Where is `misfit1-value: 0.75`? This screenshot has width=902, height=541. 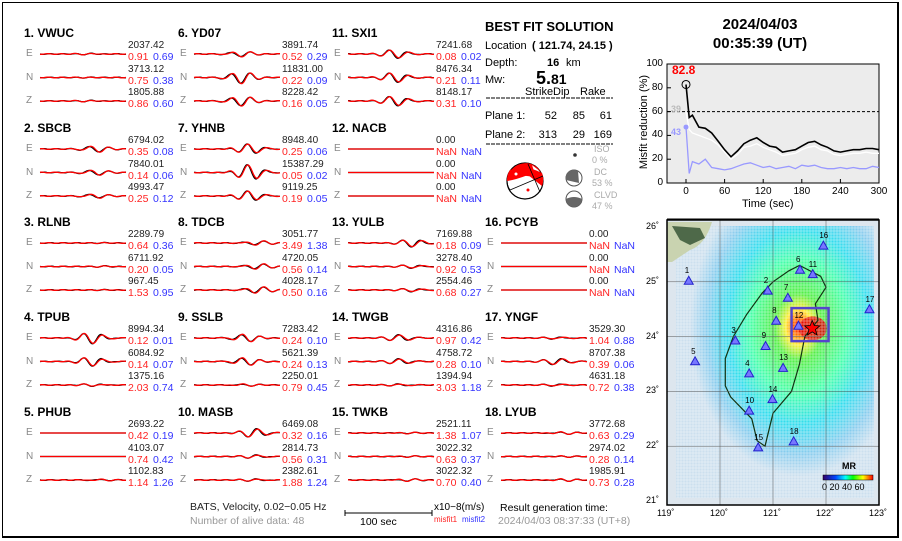
misfit1-value: 0.75 is located at coordinates (138, 80).